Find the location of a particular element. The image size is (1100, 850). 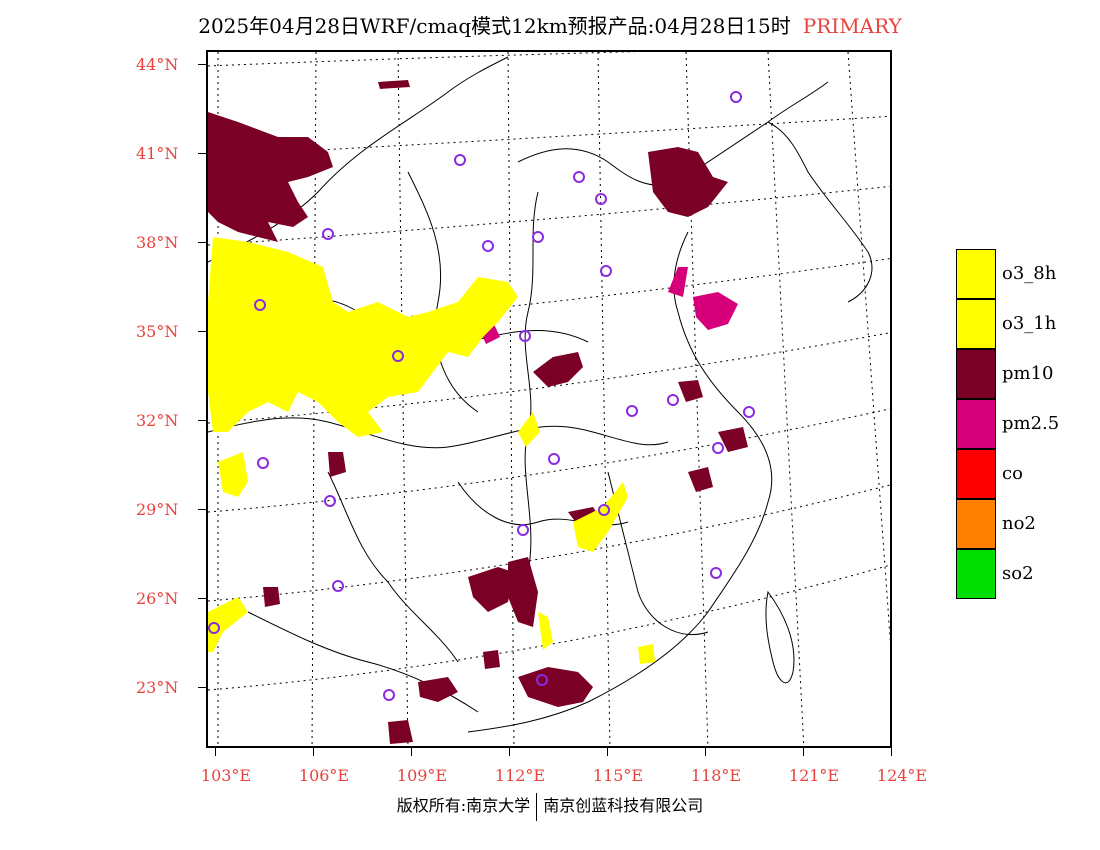

copyright: 版权所有:南京大学 南京创蓝科技有限公司 is located at coordinates (550, 806).